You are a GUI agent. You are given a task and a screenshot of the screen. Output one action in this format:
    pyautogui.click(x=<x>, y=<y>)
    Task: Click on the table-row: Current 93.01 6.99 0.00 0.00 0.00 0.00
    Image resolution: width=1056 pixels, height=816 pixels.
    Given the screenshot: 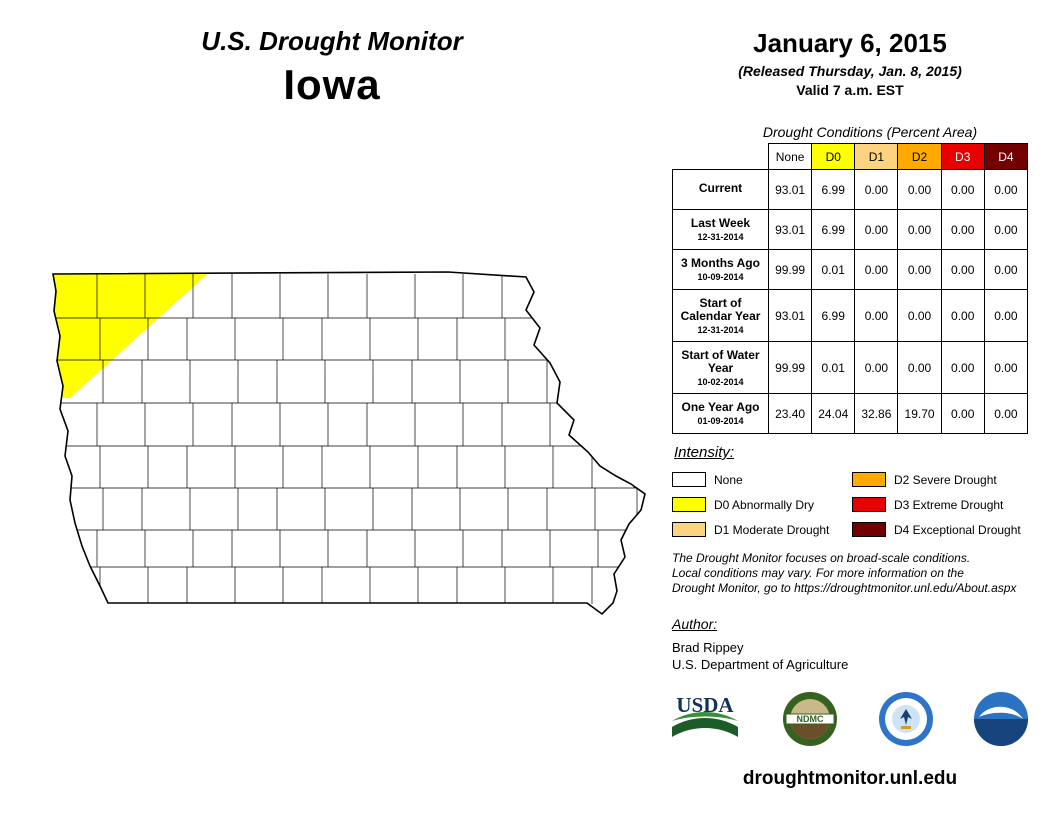 What is the action you would take?
    pyautogui.click(x=850, y=189)
    